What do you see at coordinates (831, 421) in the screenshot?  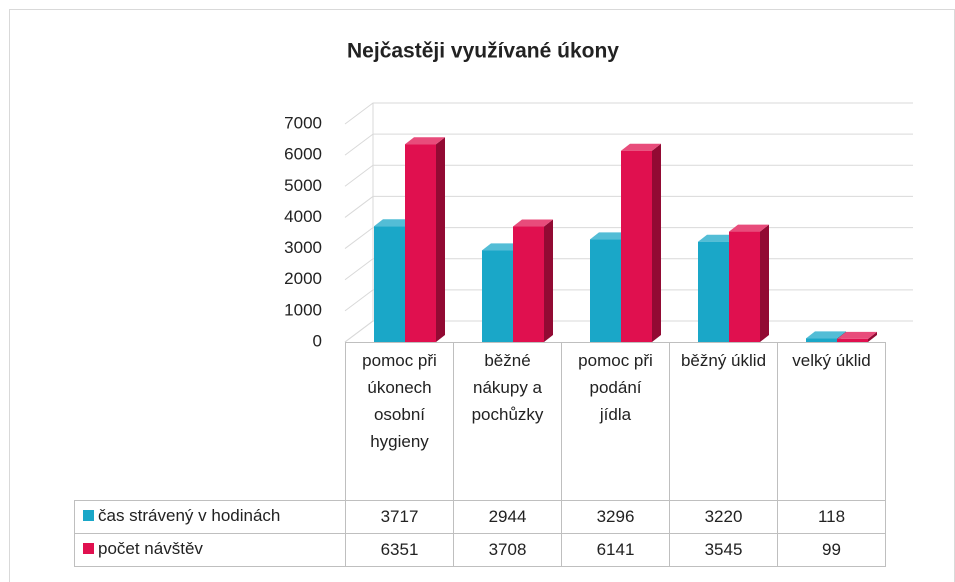 I see `category-cell: velký úklid` at bounding box center [831, 421].